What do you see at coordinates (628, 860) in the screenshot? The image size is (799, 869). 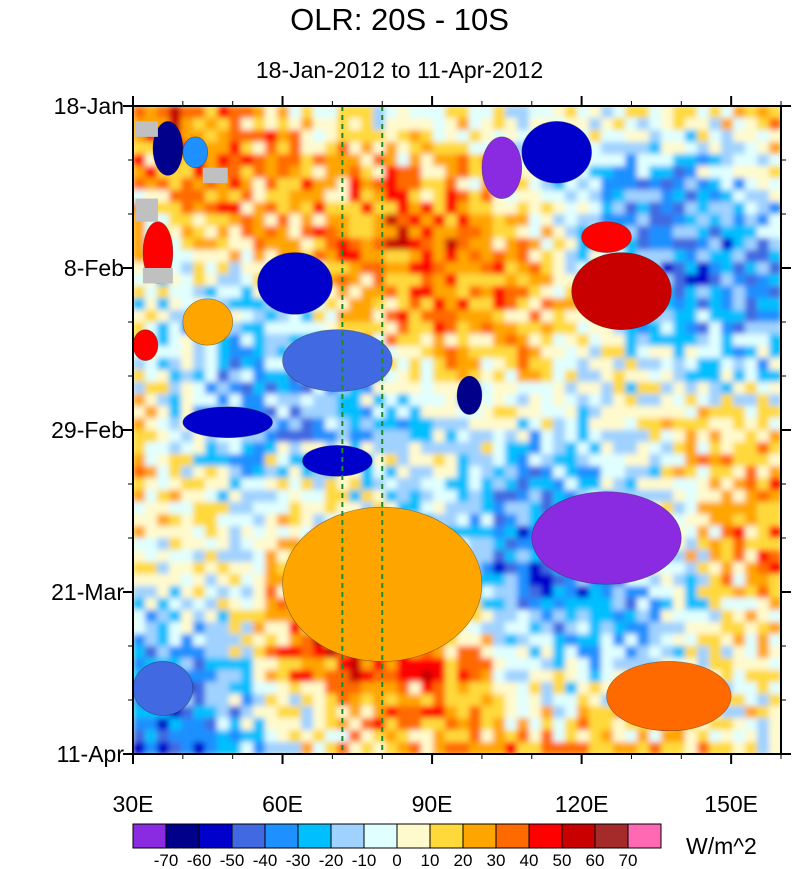 I see `colorbar-label: 70` at bounding box center [628, 860].